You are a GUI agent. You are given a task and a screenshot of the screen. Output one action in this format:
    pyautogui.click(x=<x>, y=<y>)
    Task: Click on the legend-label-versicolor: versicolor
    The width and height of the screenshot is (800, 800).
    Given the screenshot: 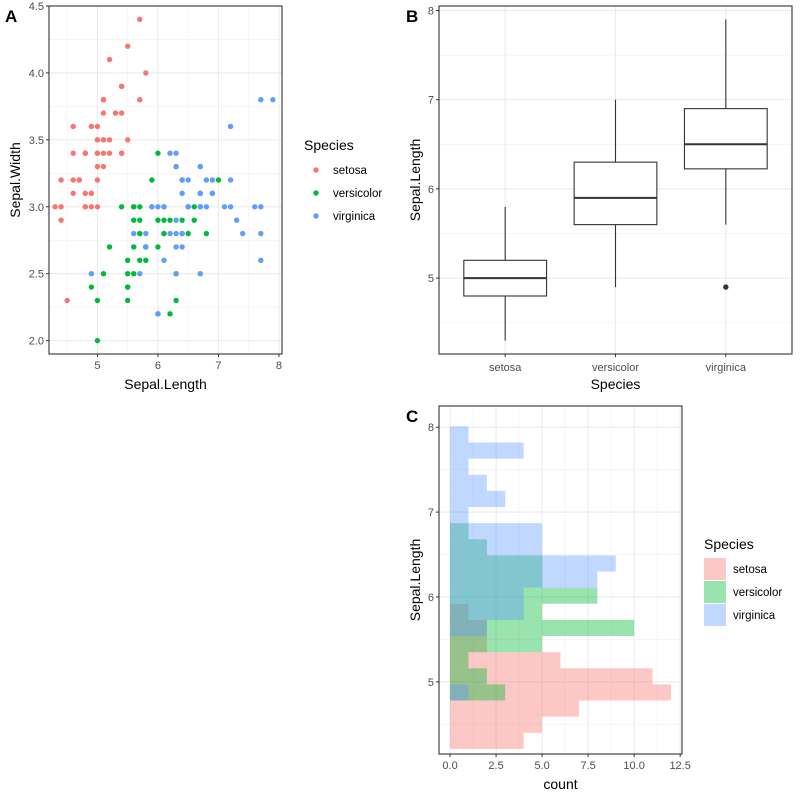 What is the action you would take?
    pyautogui.click(x=357, y=194)
    